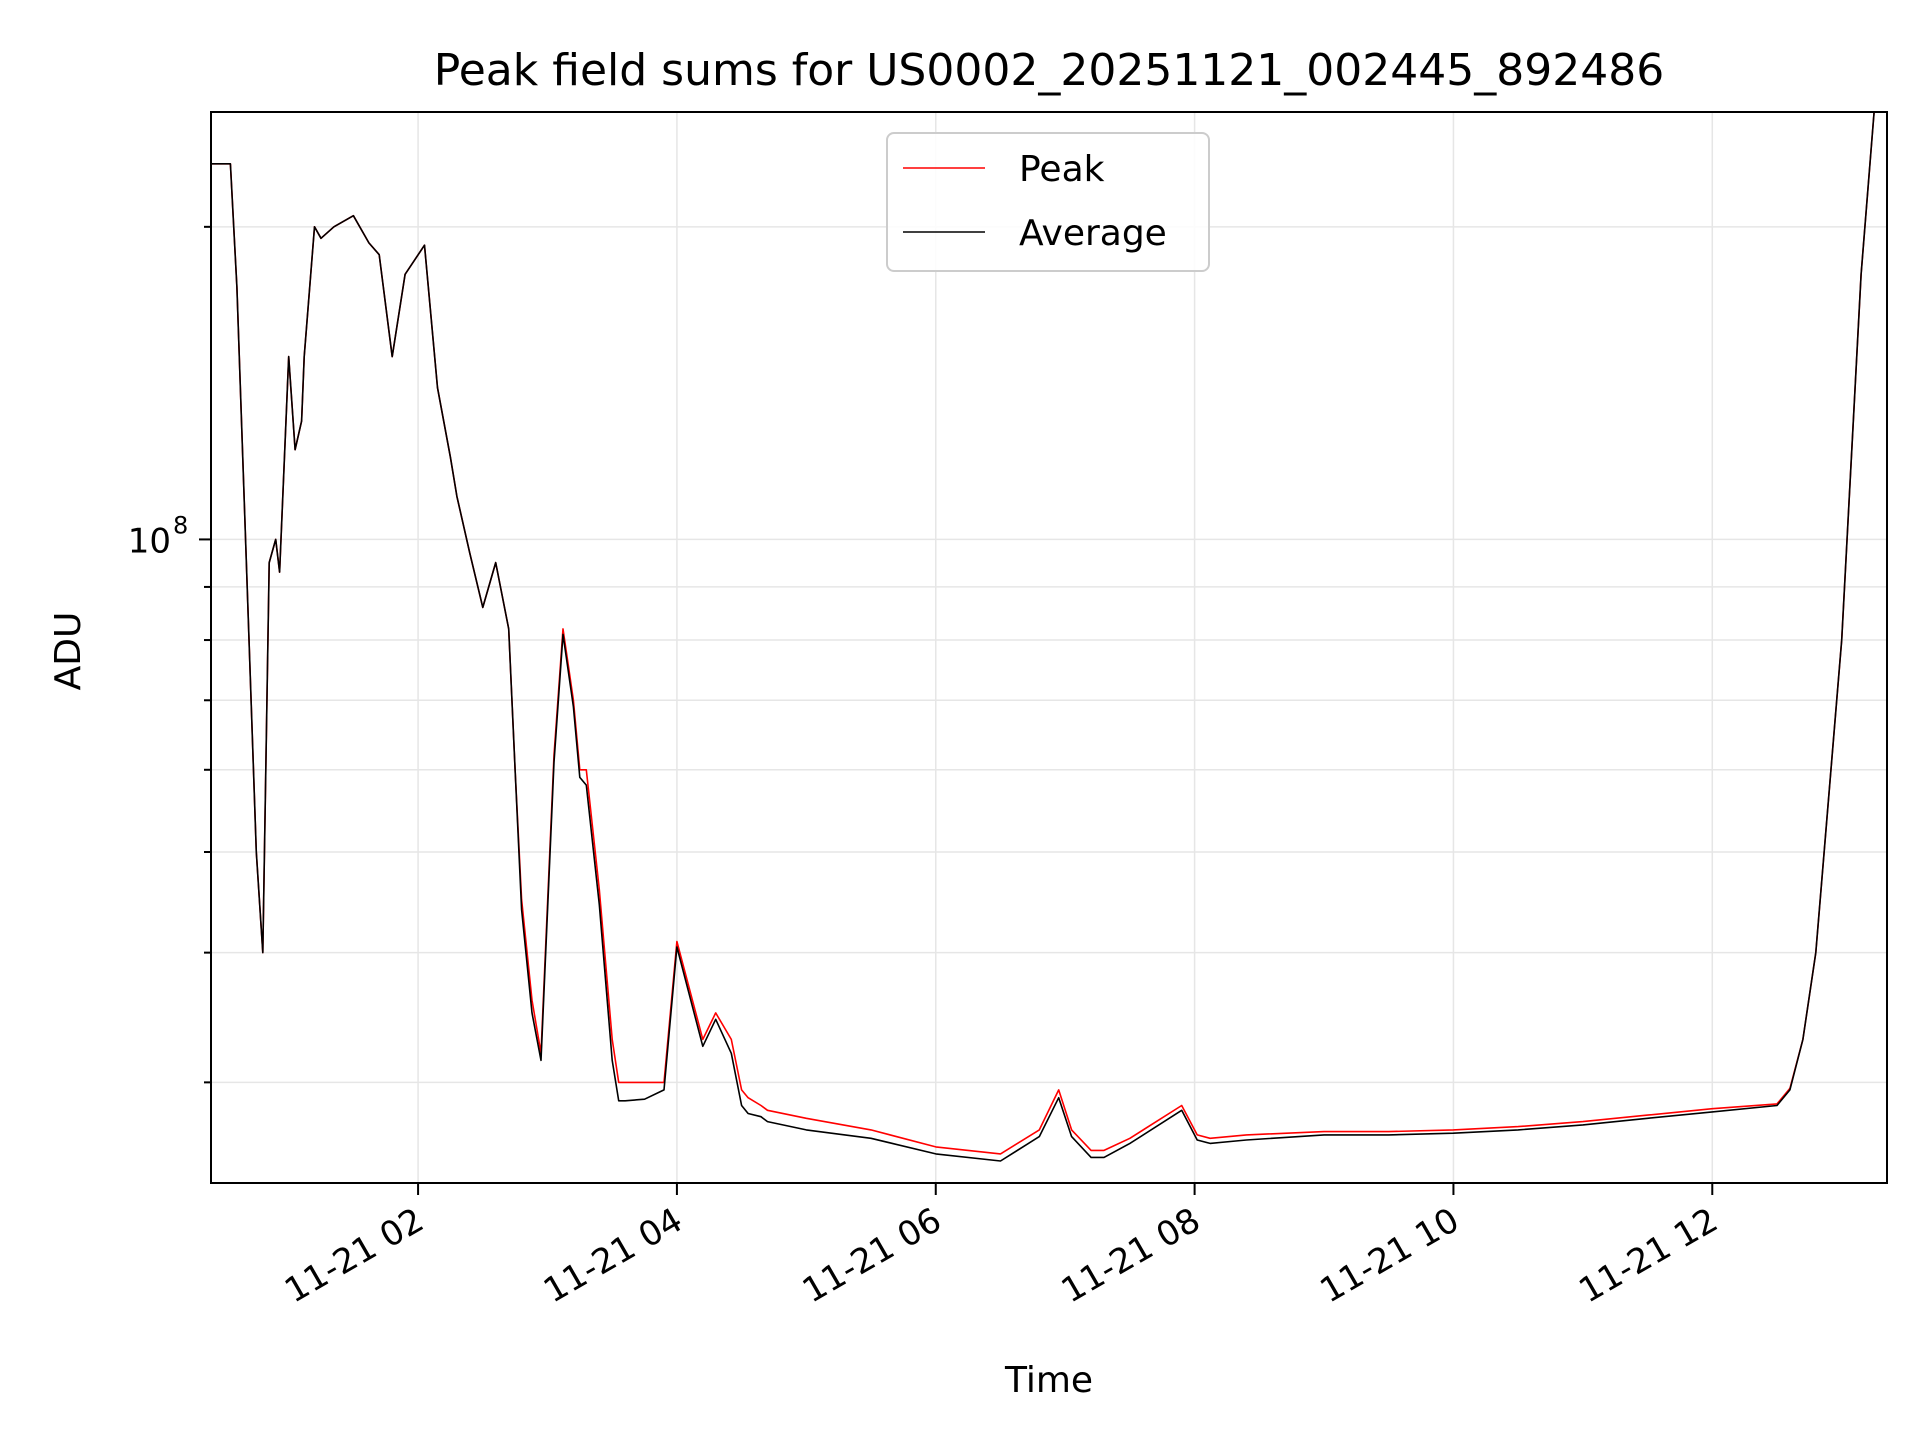 This screenshot has height=1440, width=1920. What do you see at coordinates (149, 541) in the screenshot?
I see `y-tick-label-base: 10` at bounding box center [149, 541].